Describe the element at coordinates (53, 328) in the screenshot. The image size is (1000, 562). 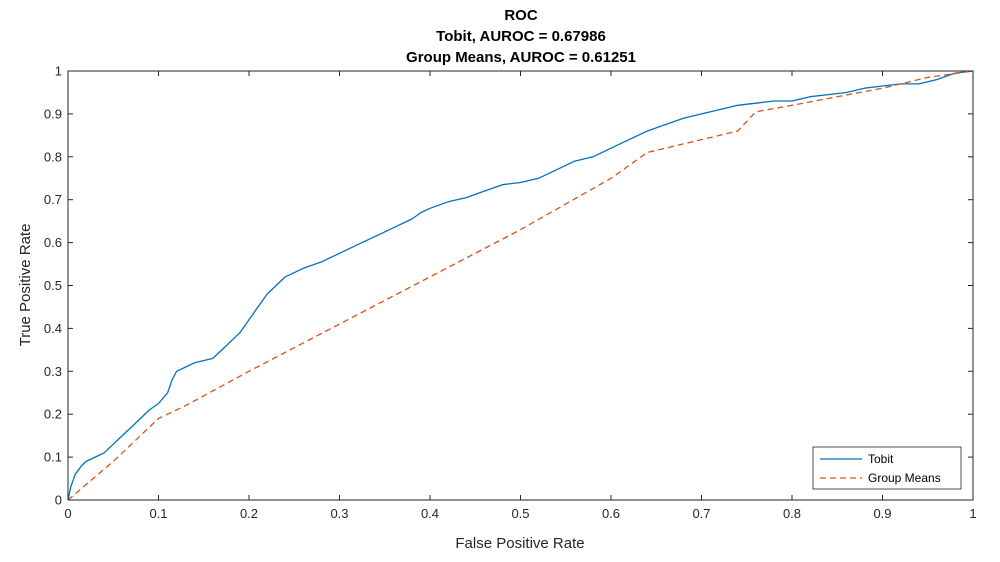
I see `y-tick-label: 0.4` at that location.